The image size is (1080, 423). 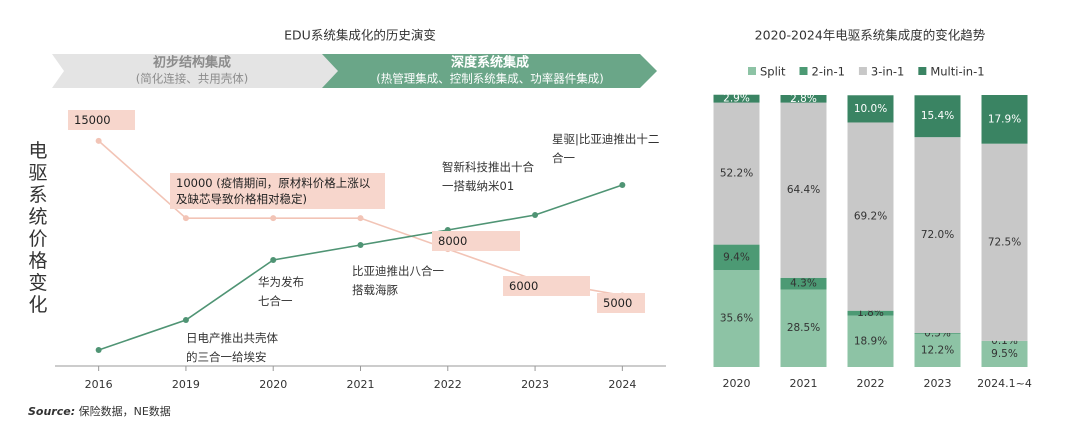 What do you see at coordinates (360, 35) in the screenshot?
I see `left-title: EDU系统集成化的历史演变` at bounding box center [360, 35].